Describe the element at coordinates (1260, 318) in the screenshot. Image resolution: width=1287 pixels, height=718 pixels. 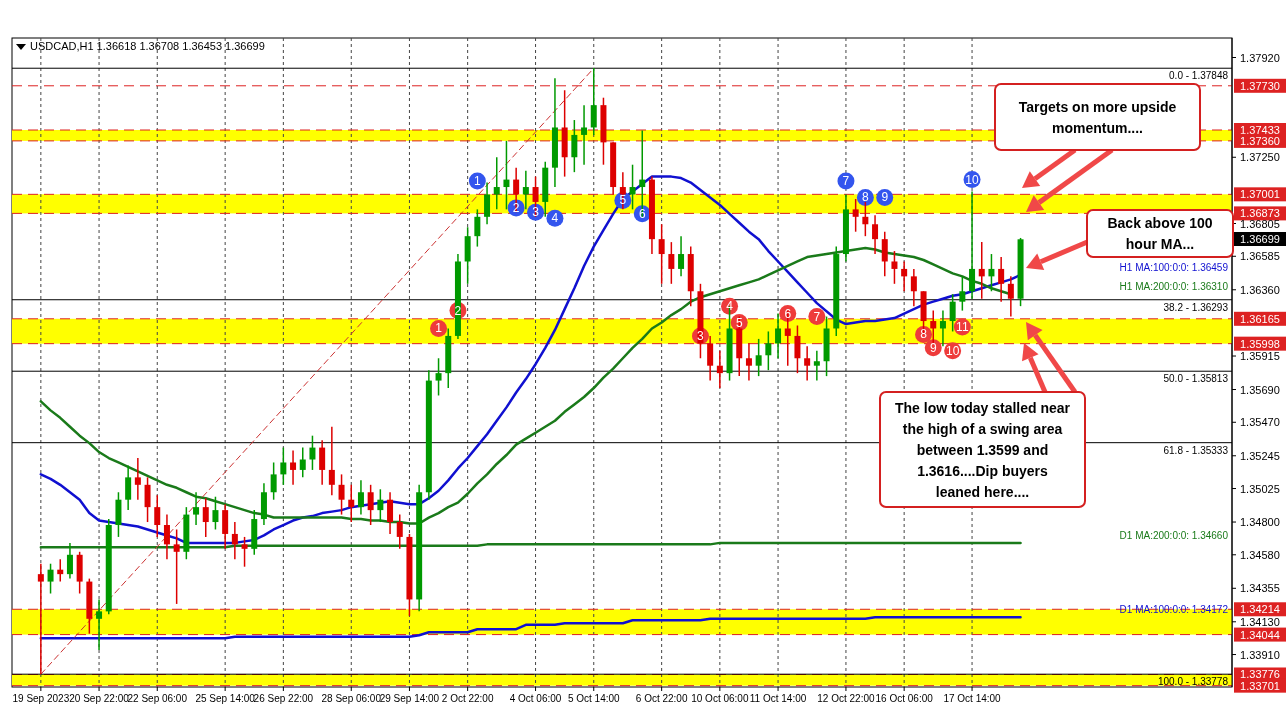
I see `ref-line-label: 1.36165` at that location.